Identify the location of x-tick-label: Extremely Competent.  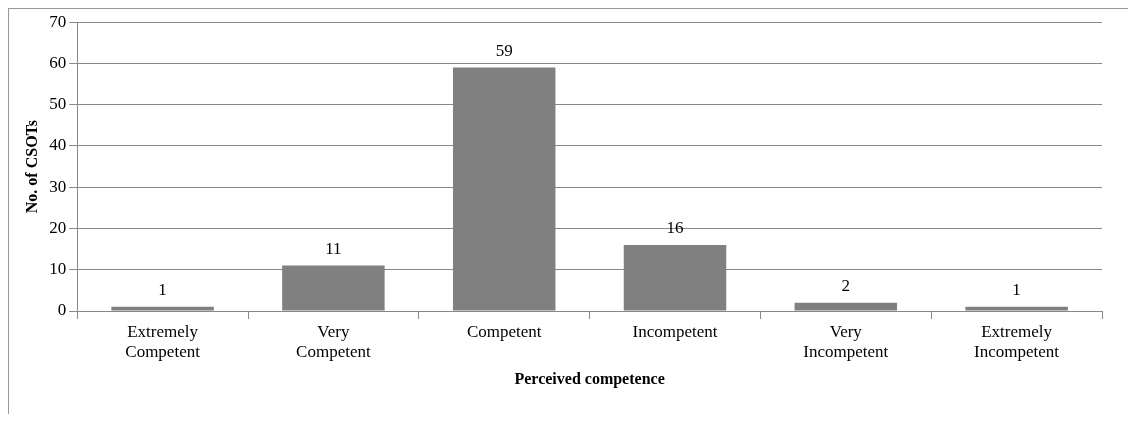
(163, 341).